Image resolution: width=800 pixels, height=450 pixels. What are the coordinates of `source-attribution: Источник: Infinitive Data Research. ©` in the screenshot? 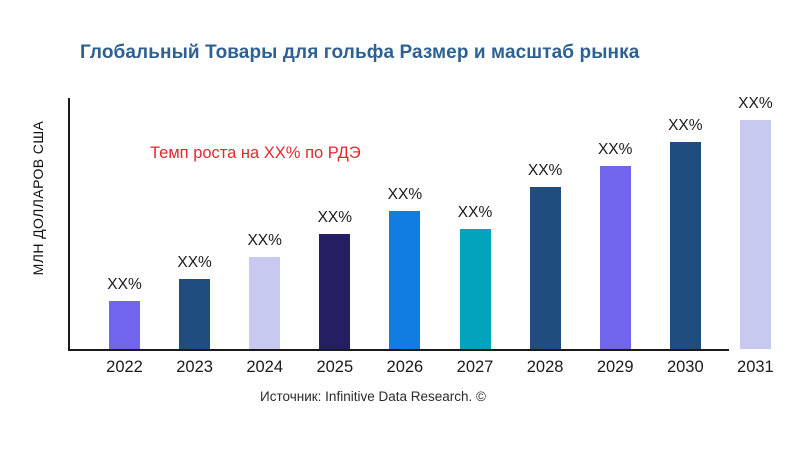 It's located at (373, 396).